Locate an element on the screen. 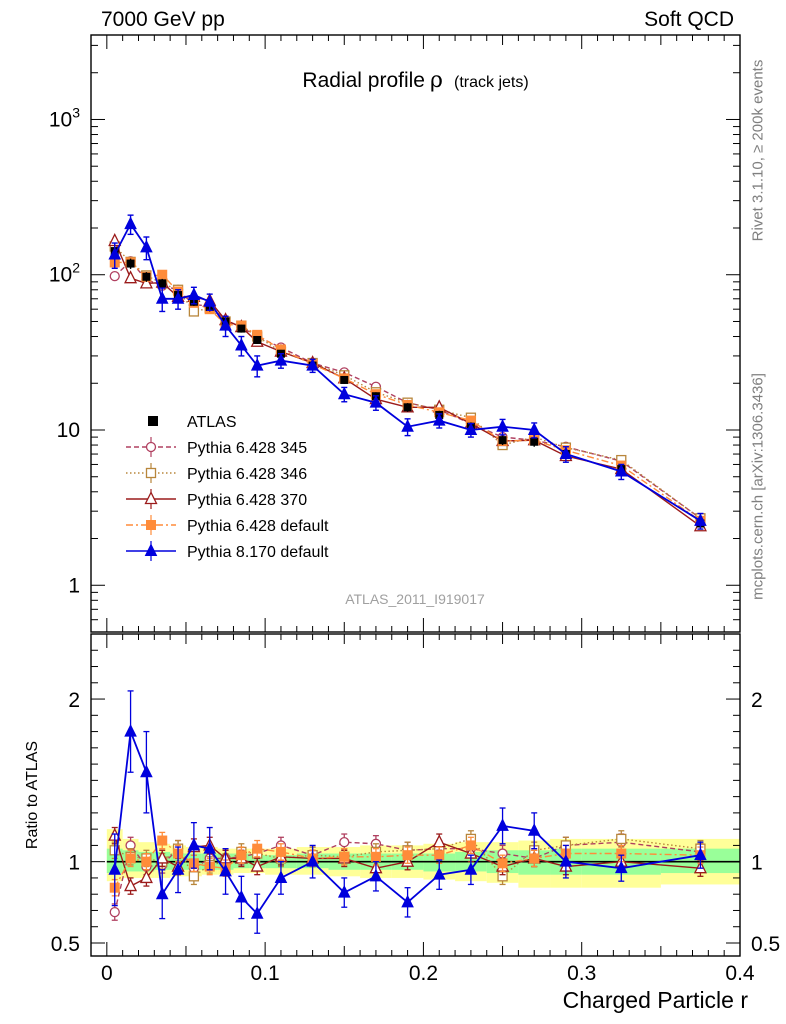  header-process: Soft QCD is located at coordinates (689, 19).